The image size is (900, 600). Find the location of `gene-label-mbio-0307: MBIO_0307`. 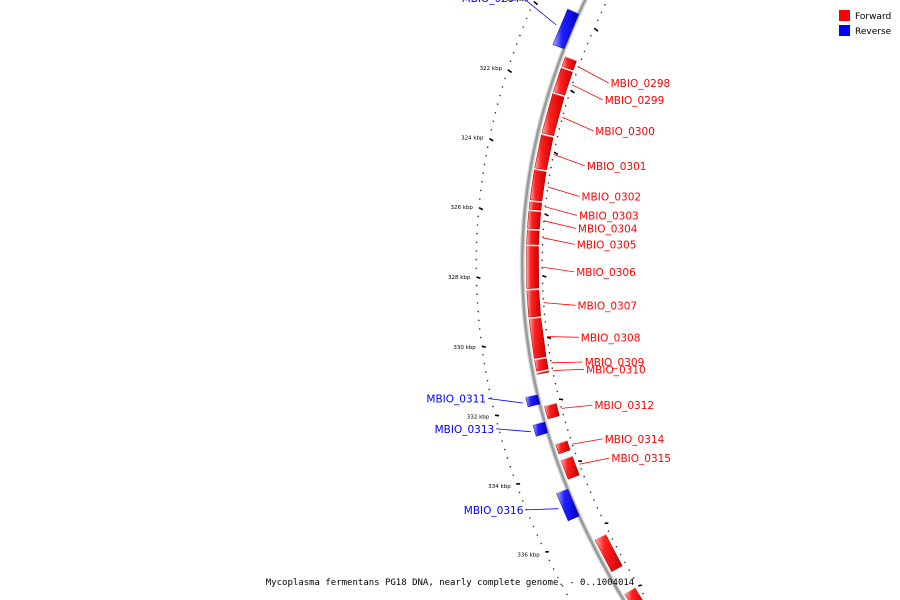

gene-label-mbio-0307: MBIO_0307 is located at coordinates (608, 306).